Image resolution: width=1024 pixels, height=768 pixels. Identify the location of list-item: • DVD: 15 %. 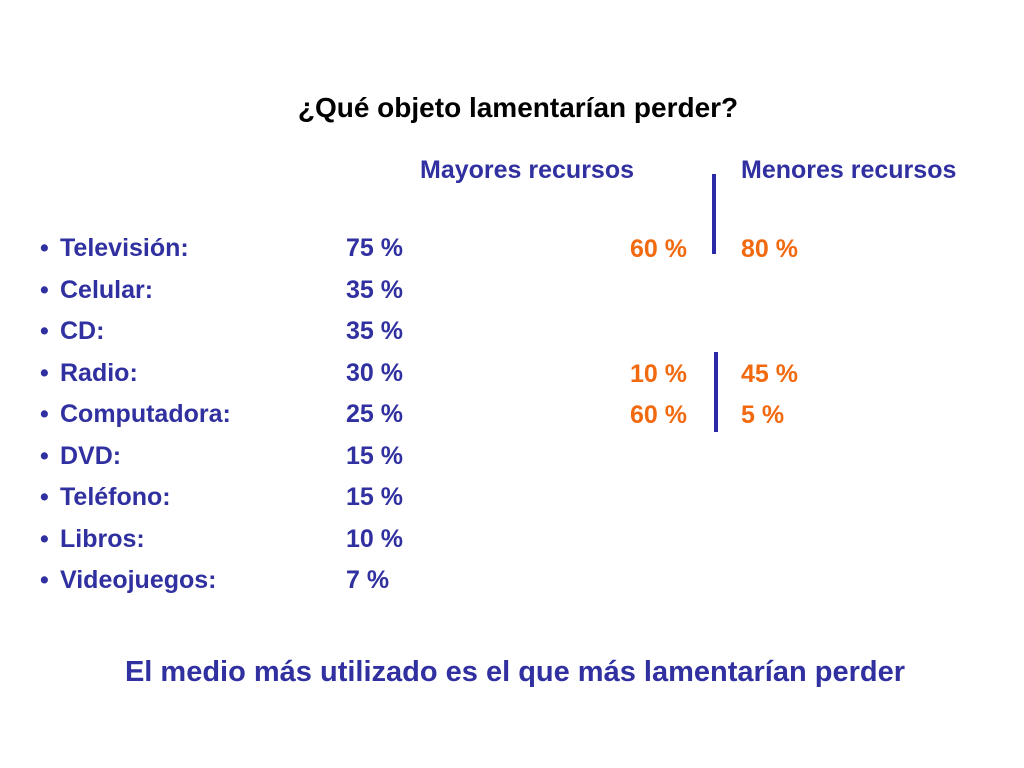
(240, 457).